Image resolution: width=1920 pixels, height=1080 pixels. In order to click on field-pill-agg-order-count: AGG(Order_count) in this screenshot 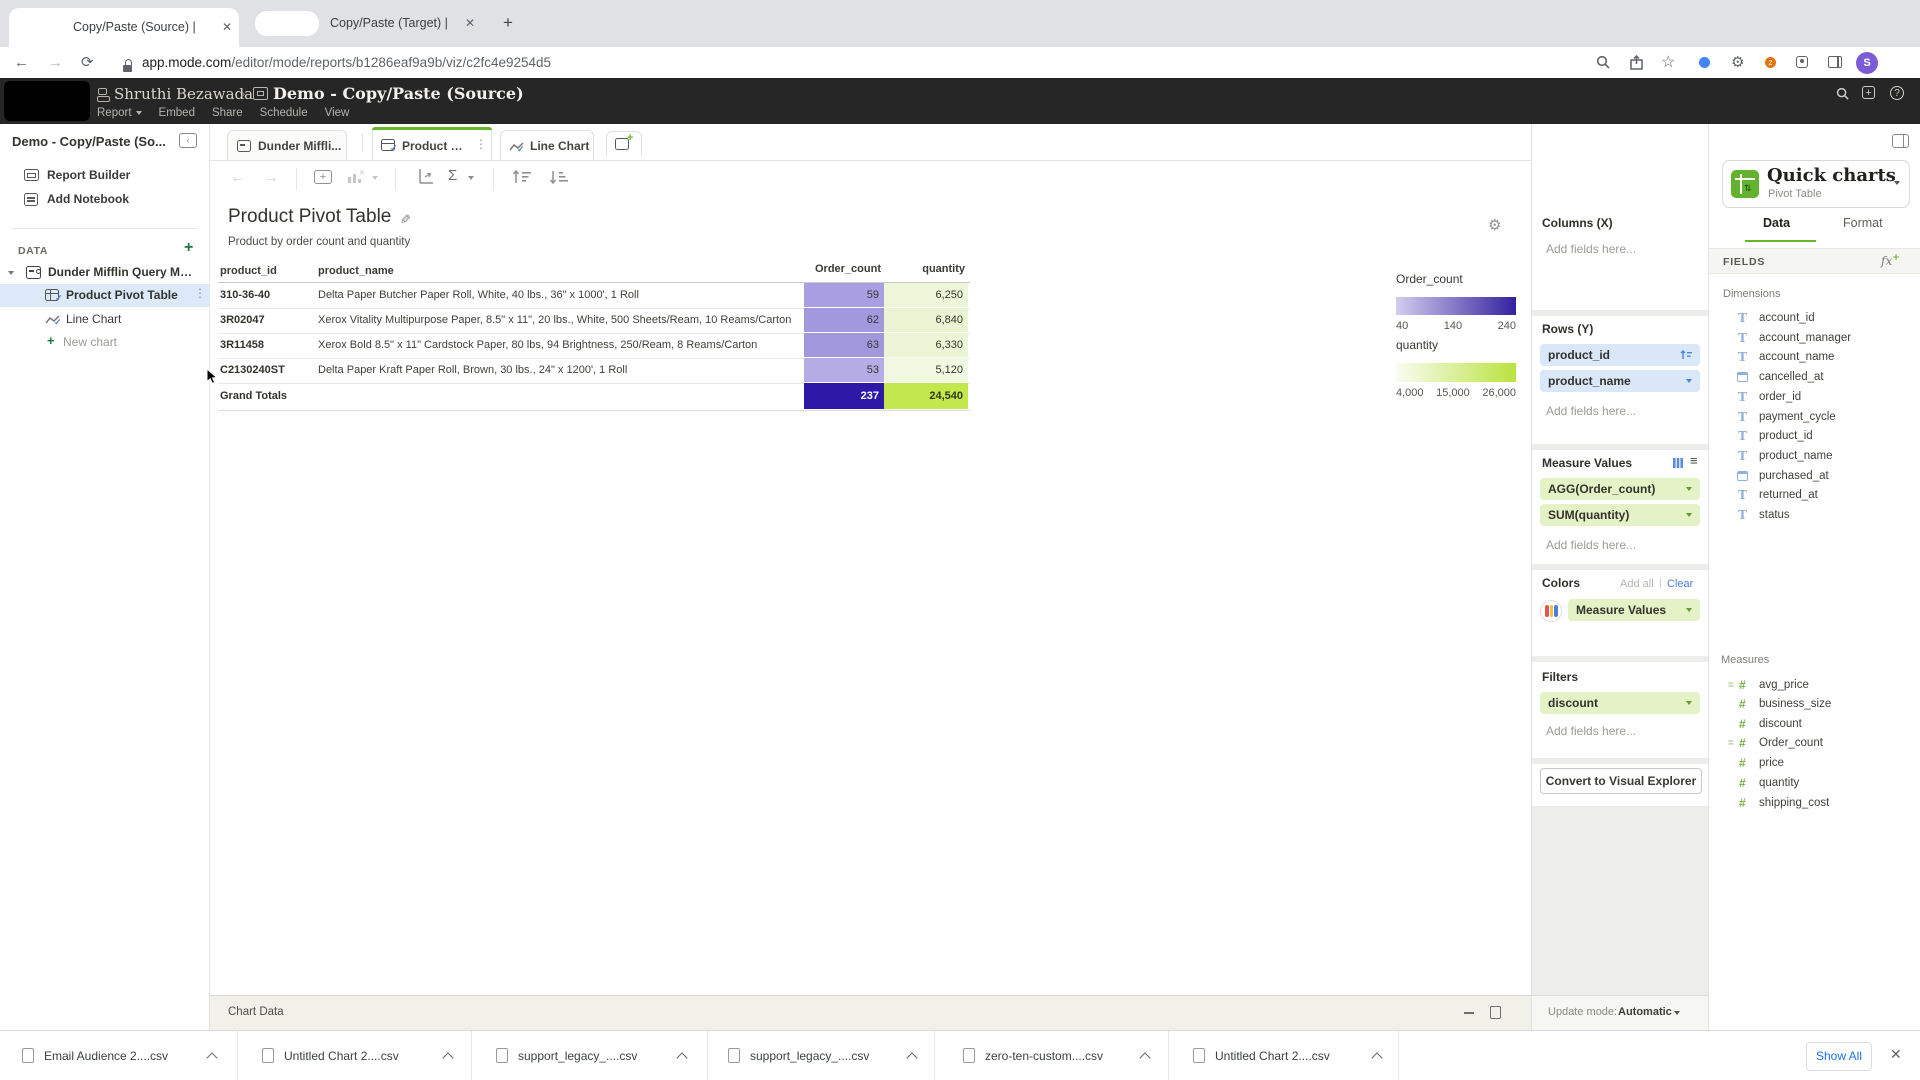, I will do `click(1620, 489)`.